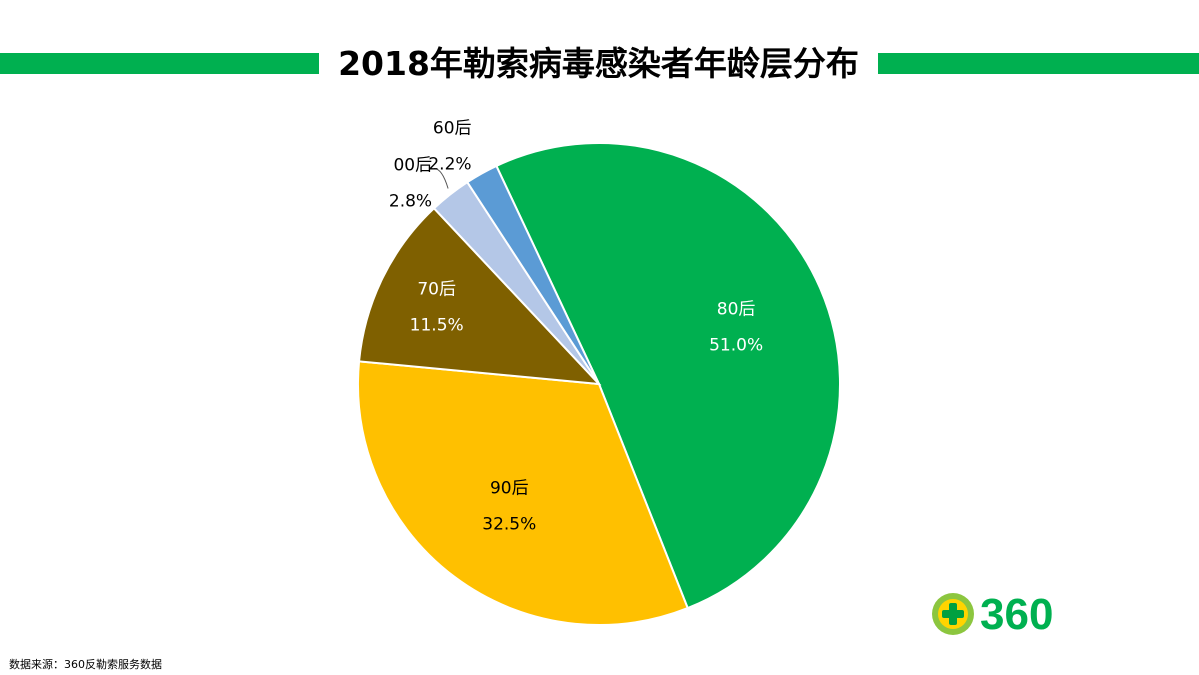 Image resolution: width=1199 pixels, height=675 pixels. What do you see at coordinates (437, 325) in the screenshot?
I see `slice-value-70: 11.5%` at bounding box center [437, 325].